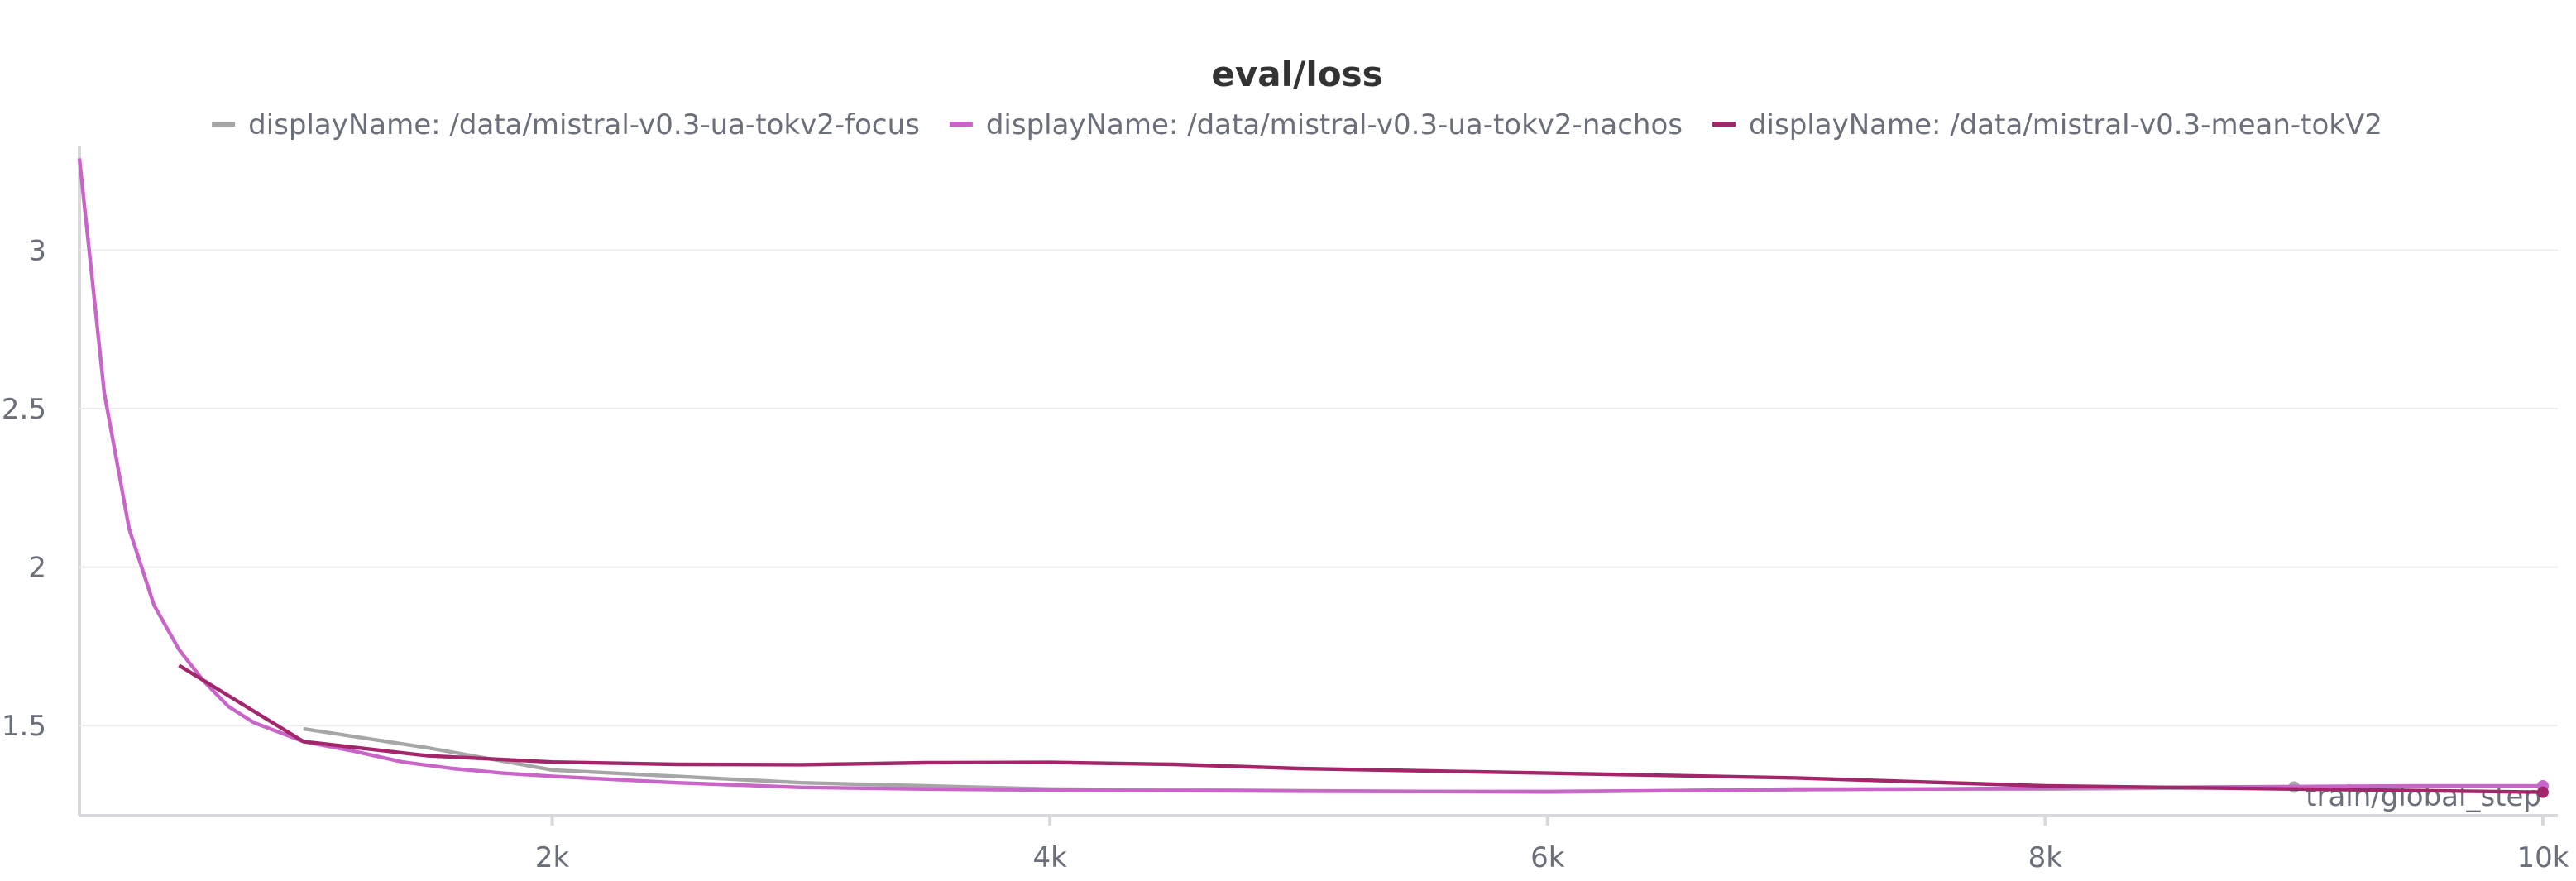 The height and width of the screenshot is (881, 2576). I want to click on x-tick-label: 4k, so click(1049, 857).